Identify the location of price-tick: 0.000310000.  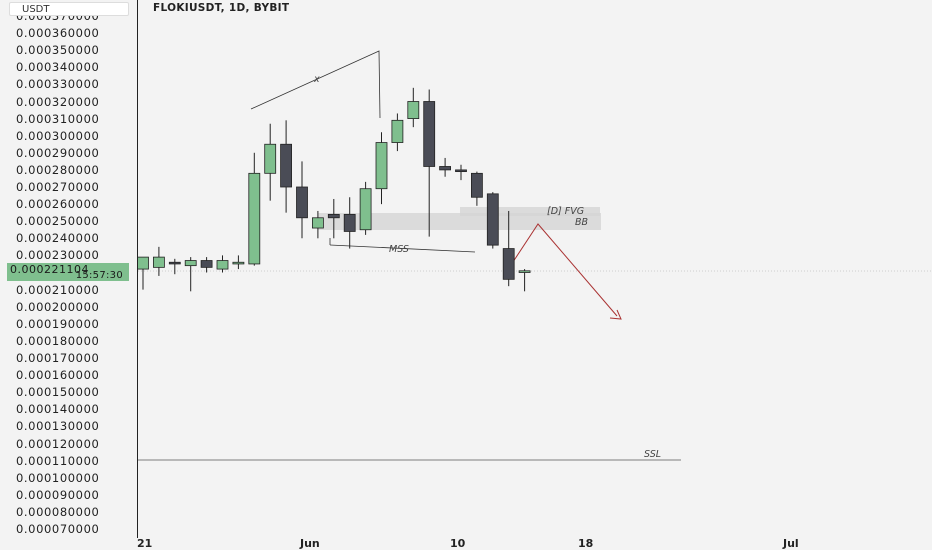
(58, 118).